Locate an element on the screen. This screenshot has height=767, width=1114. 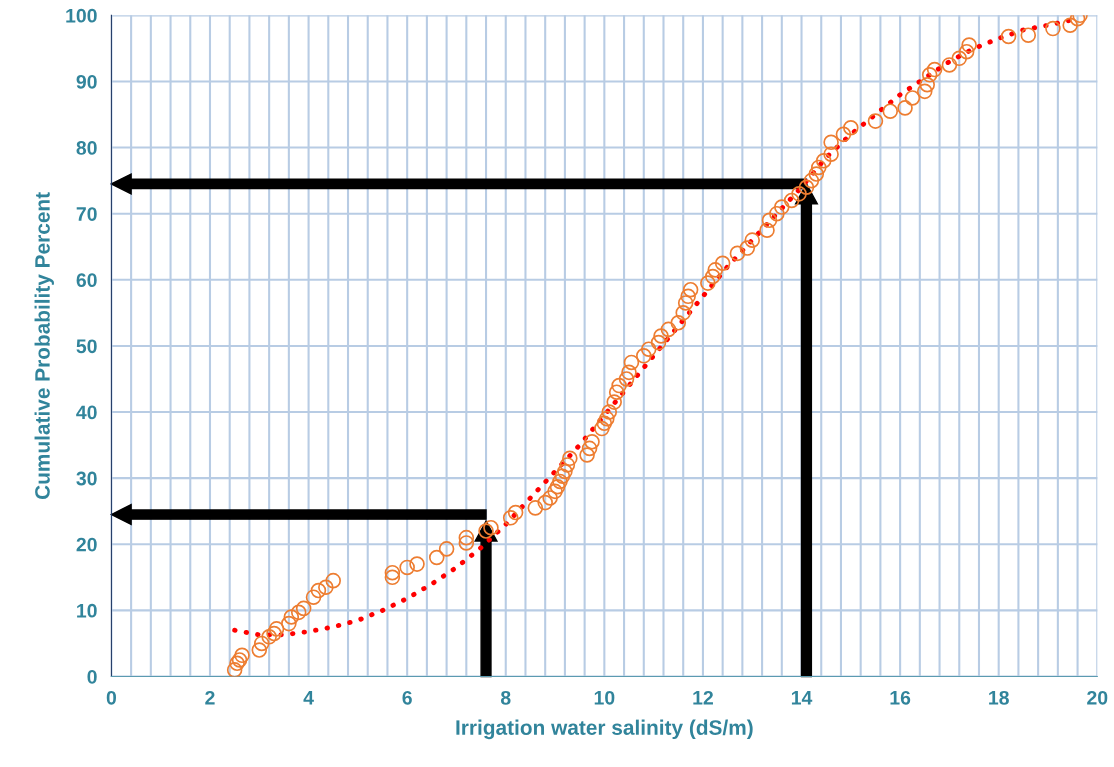
y-tick-label: 70 is located at coordinates (86, 214).